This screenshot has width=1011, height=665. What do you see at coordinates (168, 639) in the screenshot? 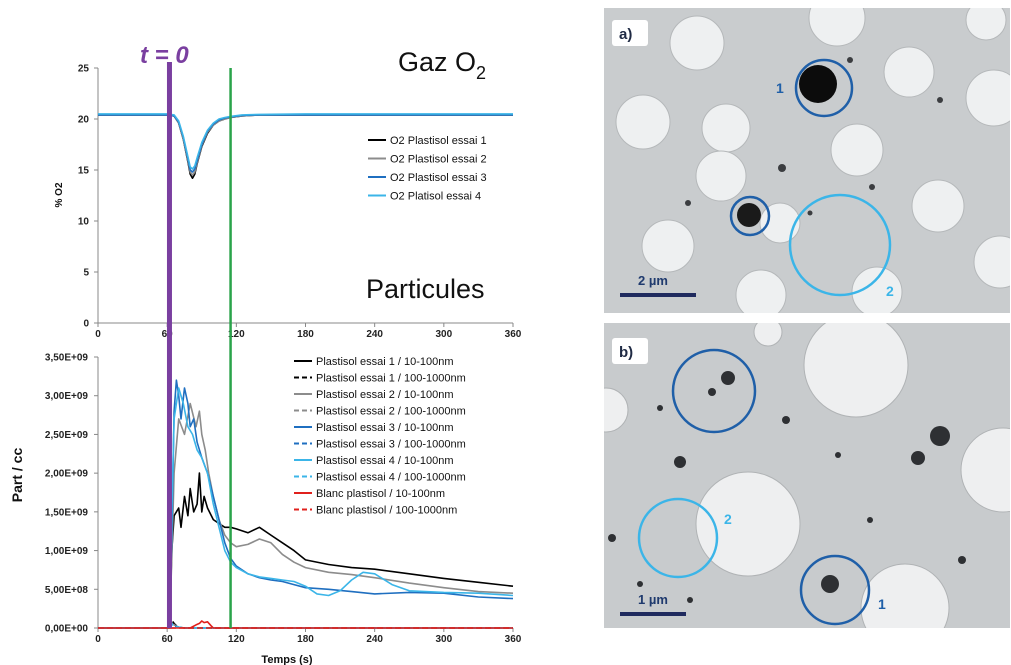
I see `particles-x-tick-label: 60` at bounding box center [168, 639].